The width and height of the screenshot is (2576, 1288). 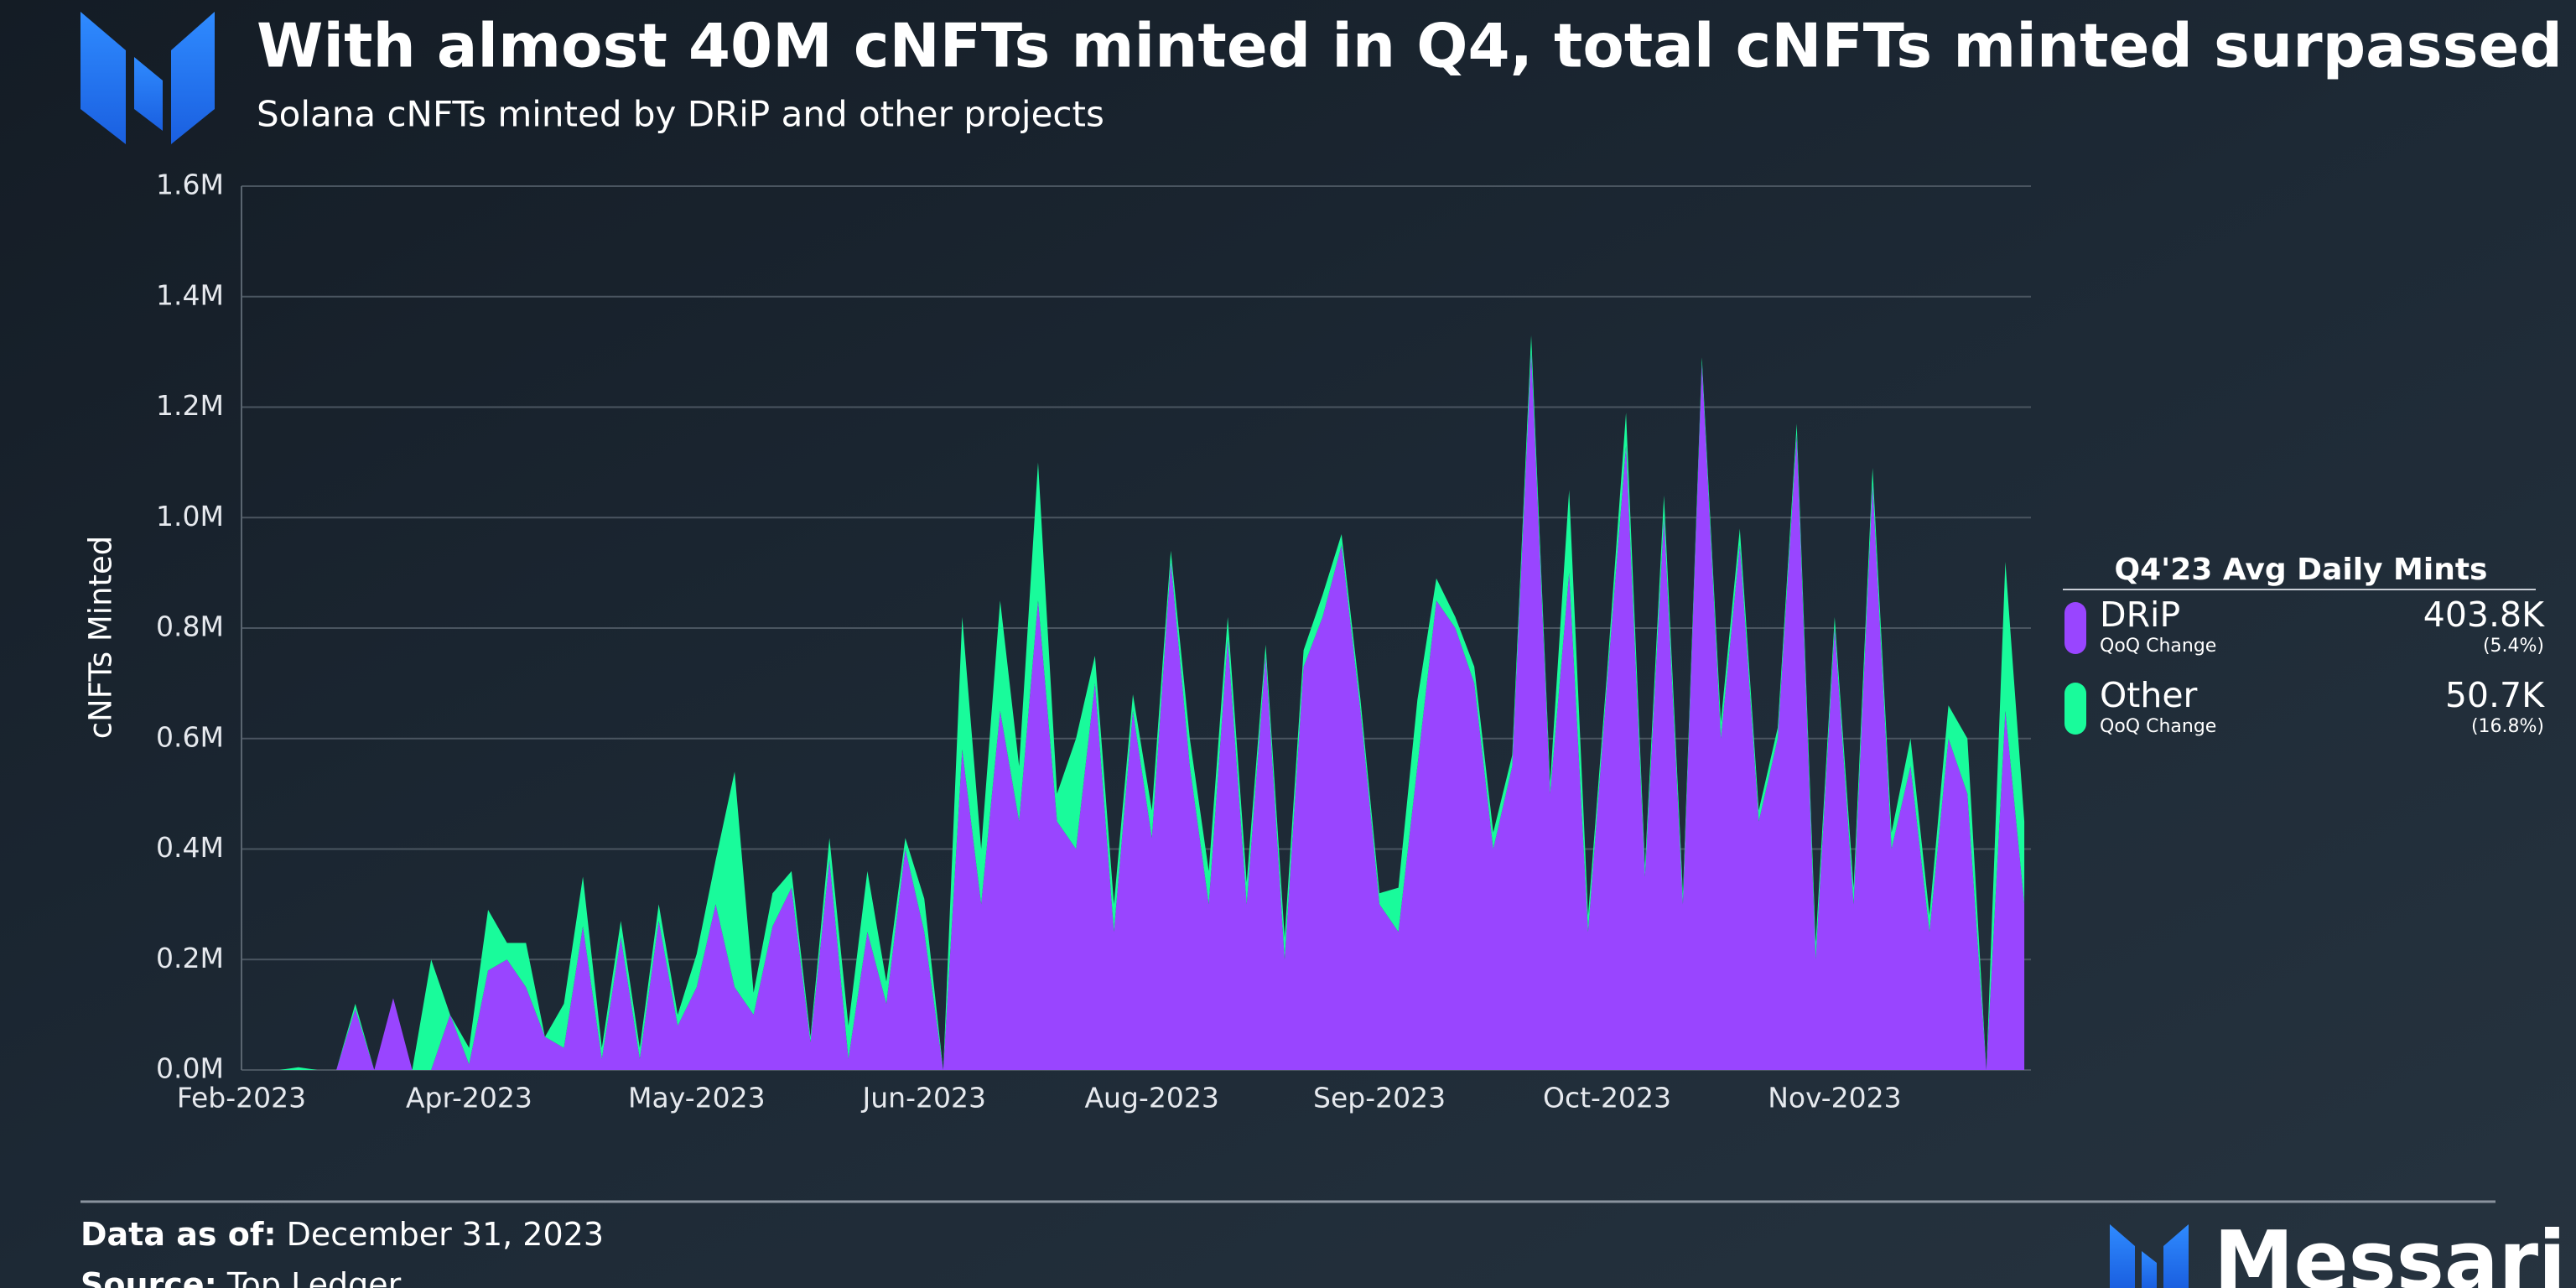 I want to click on y-tick-label: 0.0M, so click(x=190, y=1068).